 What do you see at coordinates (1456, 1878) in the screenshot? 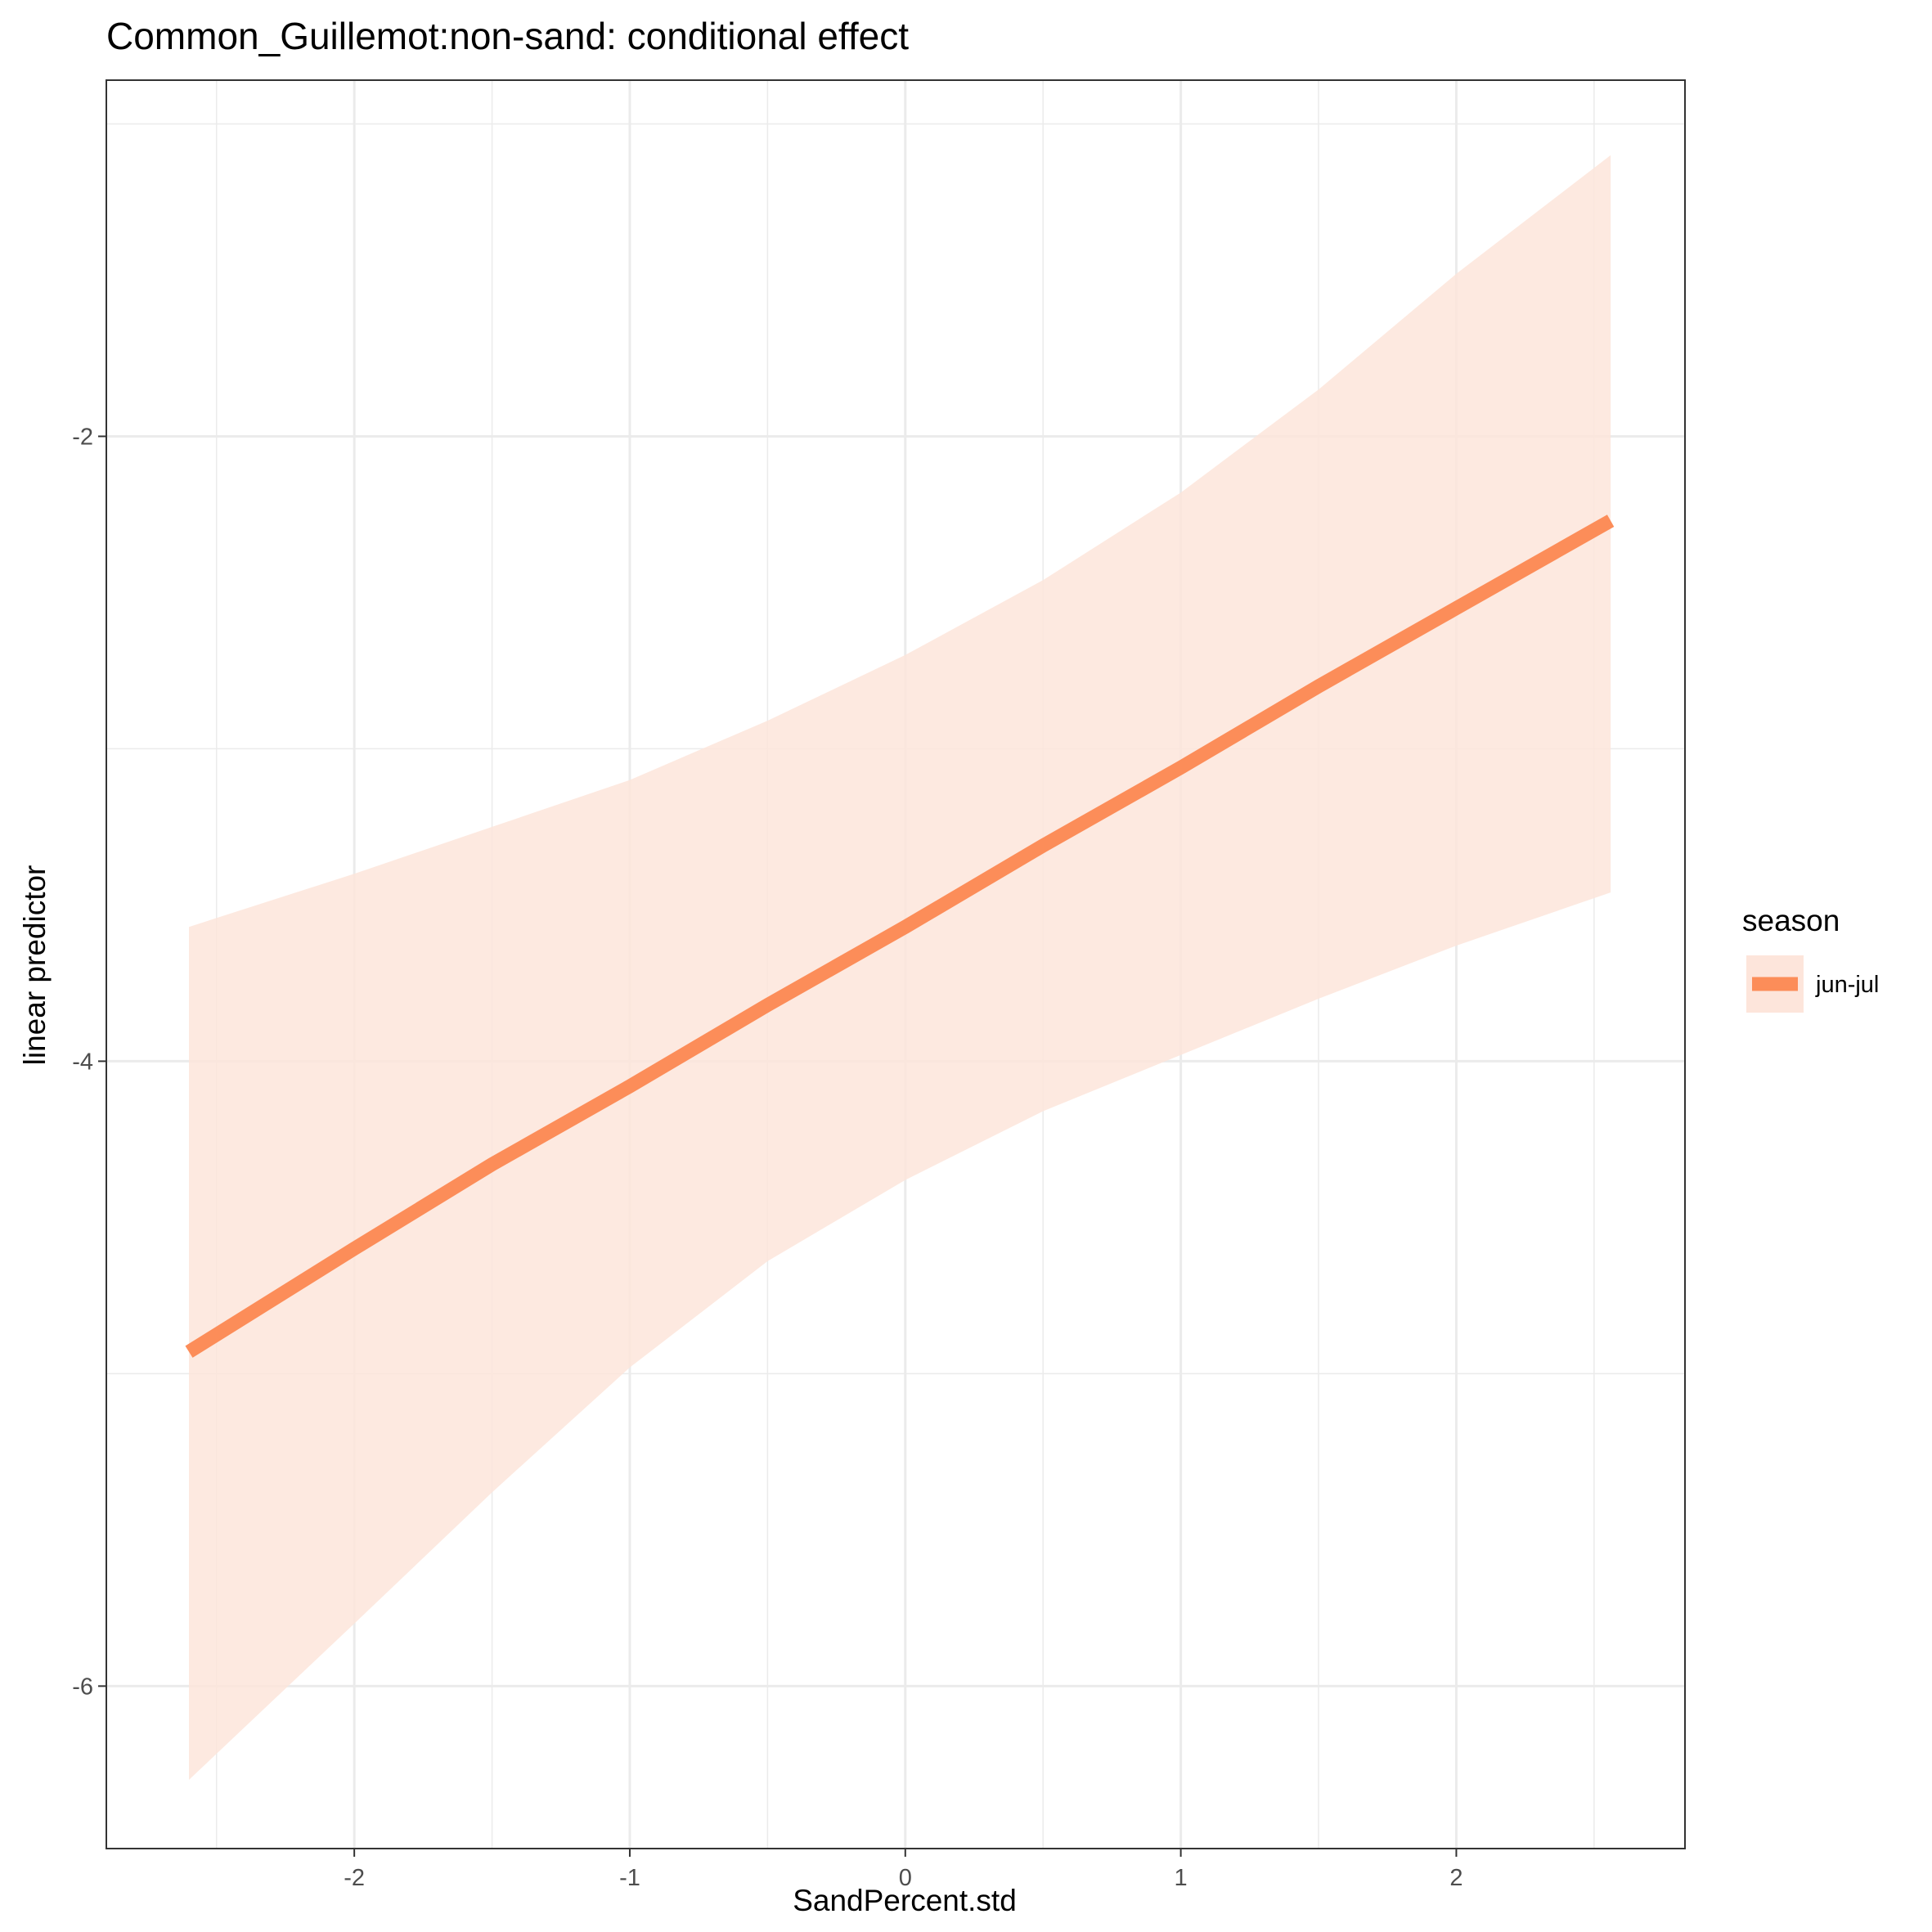
I see `x-tick-label: 2` at bounding box center [1456, 1878].